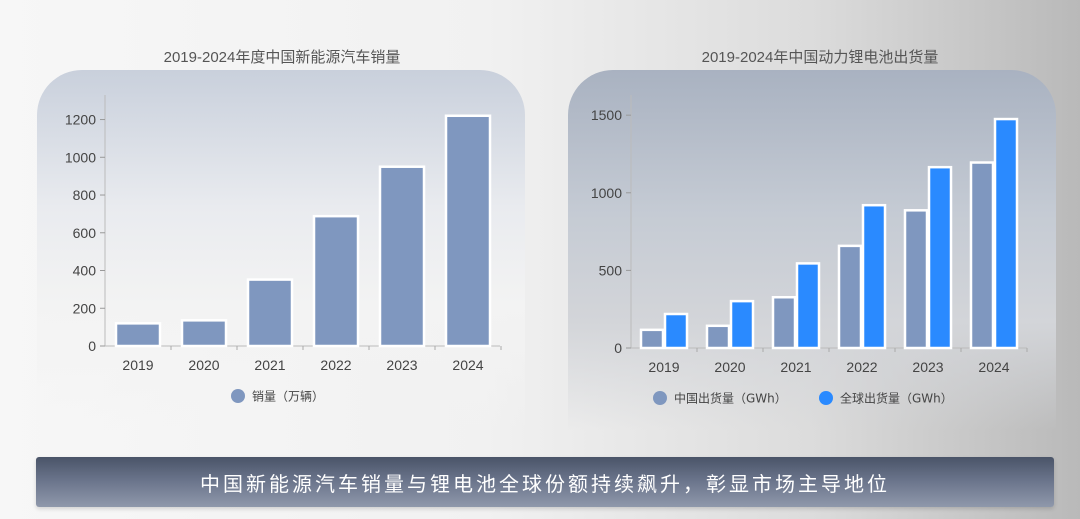 This screenshot has width=1080, height=519. I want to click on bar-ev-s0-2021, so click(270, 313).